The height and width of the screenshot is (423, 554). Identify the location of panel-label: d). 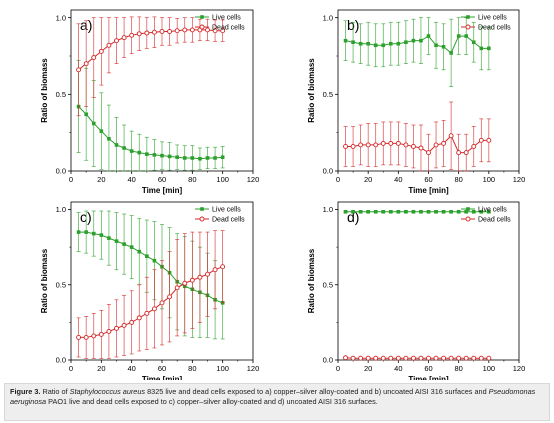
(353, 217).